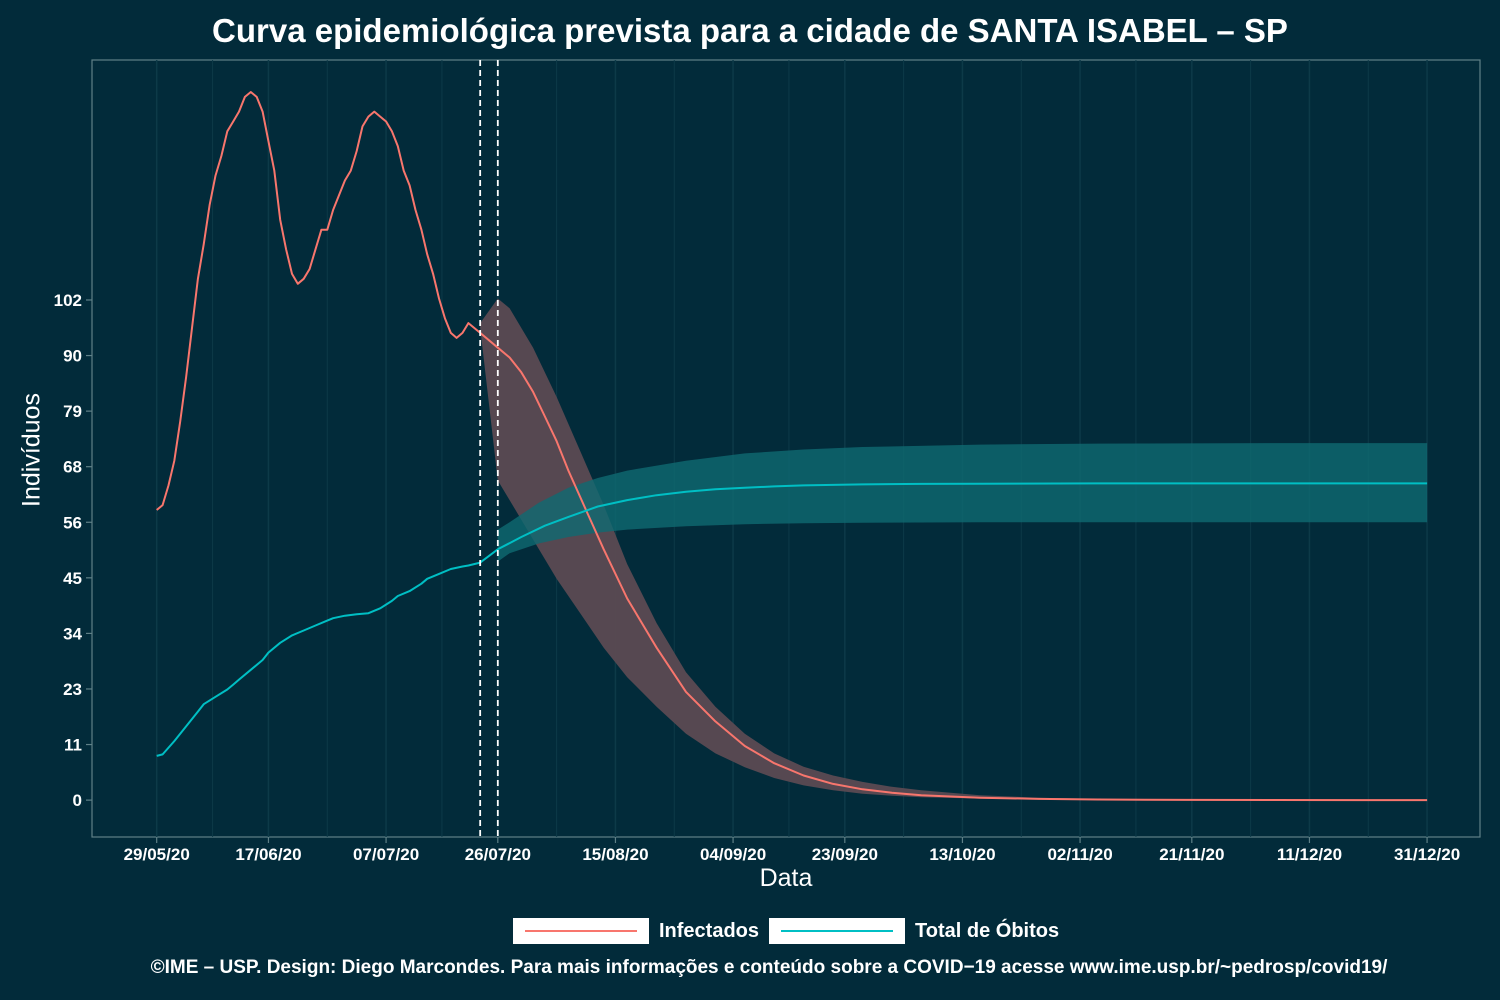 This screenshot has width=1500, height=1000. I want to click on x-tick-label-7: 13/10/20, so click(962, 854).